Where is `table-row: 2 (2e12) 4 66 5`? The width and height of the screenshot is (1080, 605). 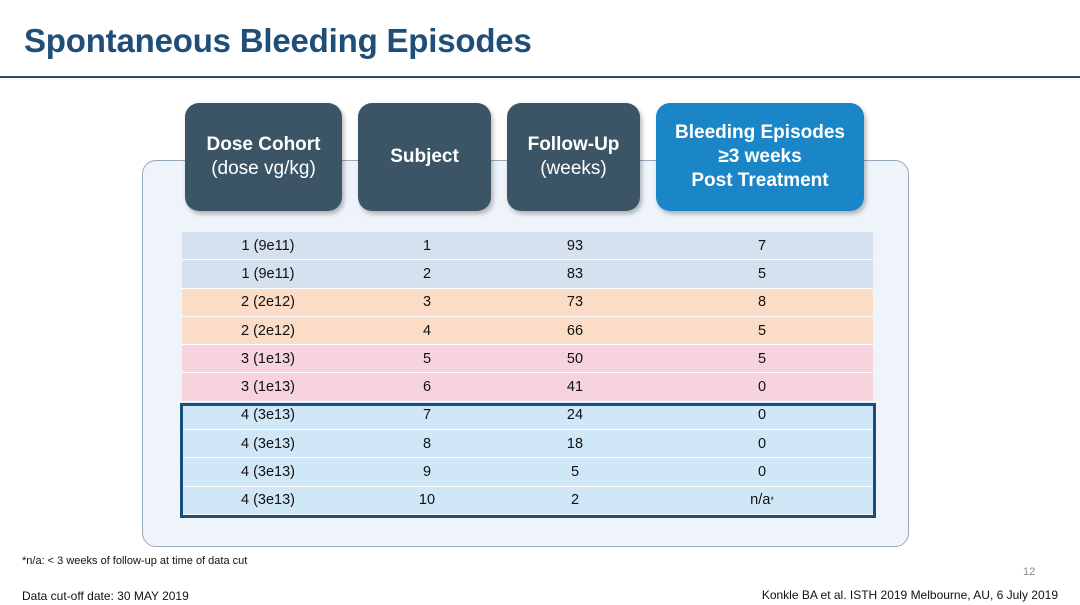
table-row: 2 (2e12) 4 66 5 is located at coordinates (527, 331).